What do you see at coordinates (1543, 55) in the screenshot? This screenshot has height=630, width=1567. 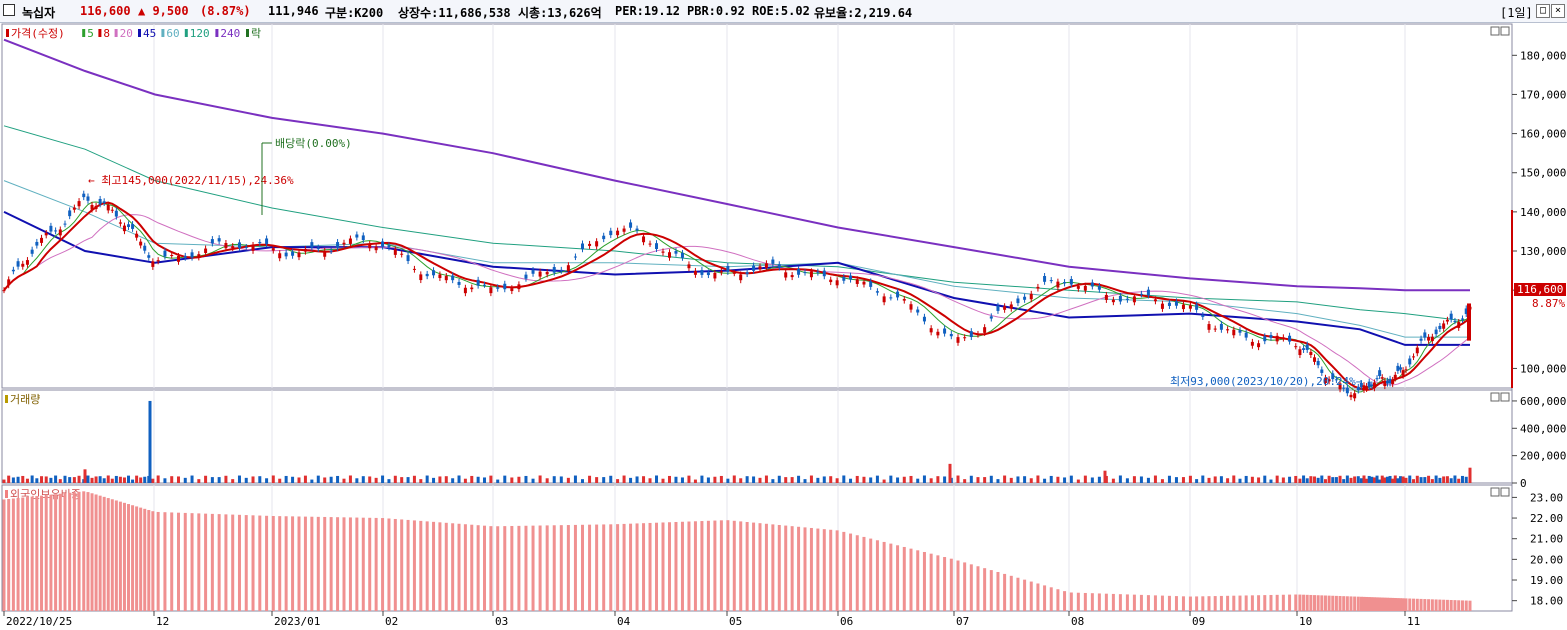 I see `price-y-label: 180,000` at bounding box center [1543, 55].